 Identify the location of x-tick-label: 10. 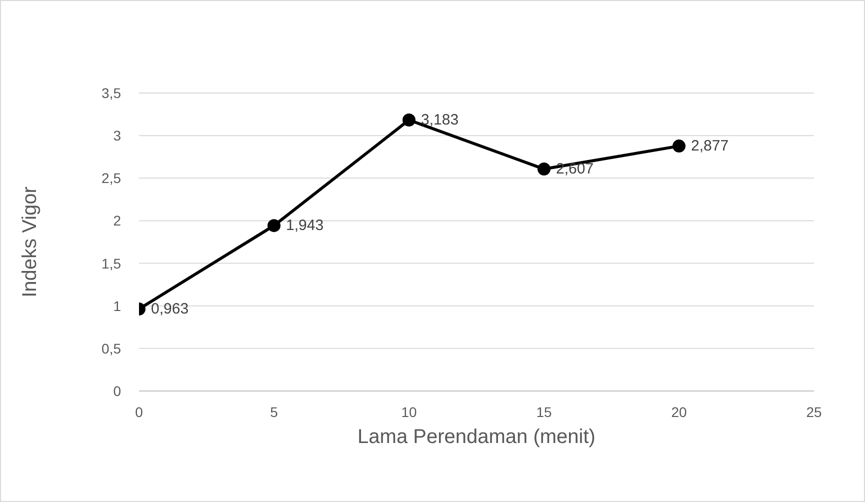
(409, 412).